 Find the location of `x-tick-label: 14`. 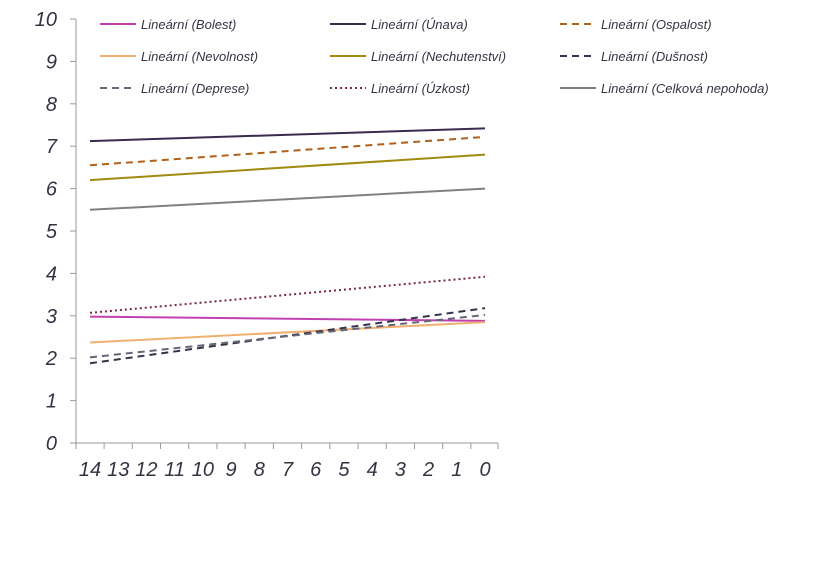

x-tick-label: 14 is located at coordinates (90, 470).